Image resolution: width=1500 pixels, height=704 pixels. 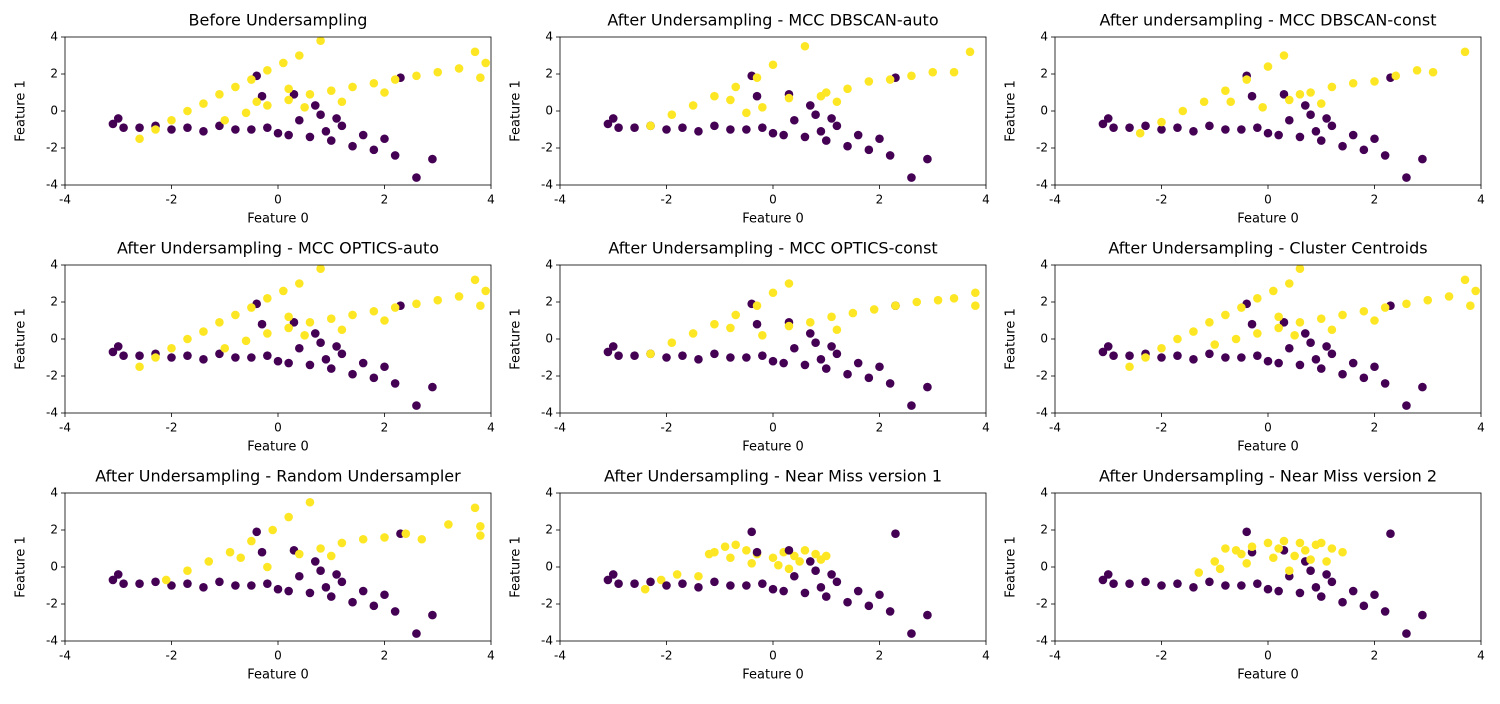 What do you see at coordinates (54, 530) in the screenshot?
I see `y-tick-label: 2` at bounding box center [54, 530].